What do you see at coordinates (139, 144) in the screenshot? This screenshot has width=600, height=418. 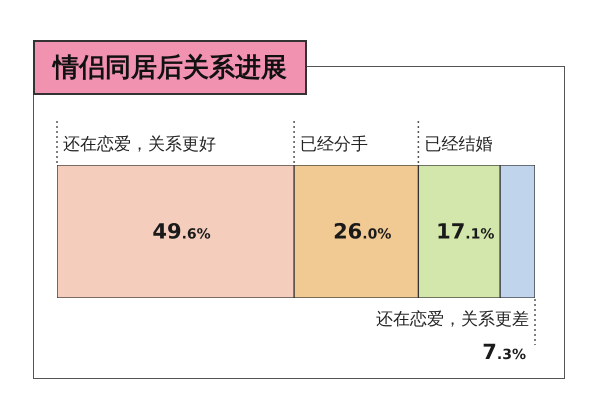 I see `series-label: 还在恋爱，关系更好` at bounding box center [139, 144].